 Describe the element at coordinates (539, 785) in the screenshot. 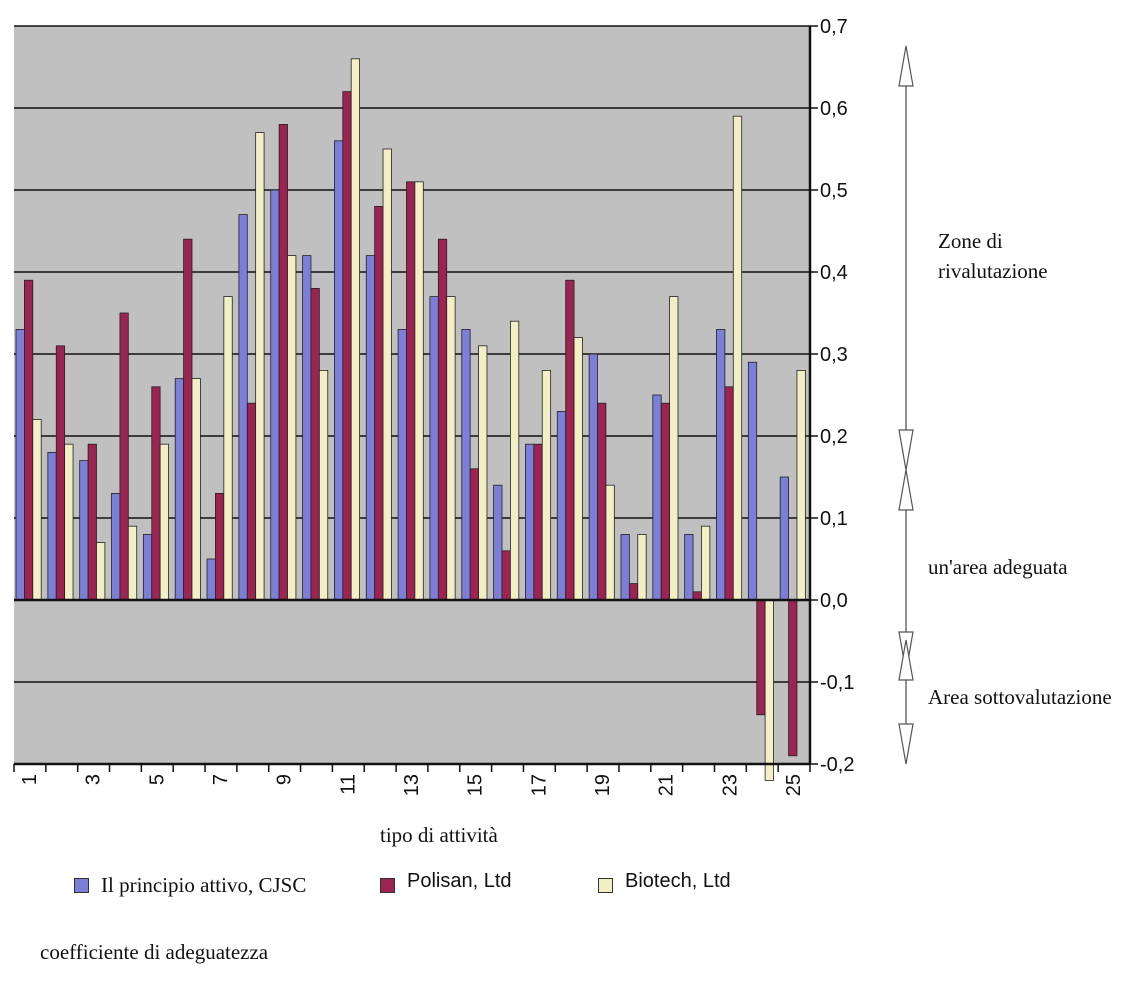

I see `x-tick-label: 17` at that location.